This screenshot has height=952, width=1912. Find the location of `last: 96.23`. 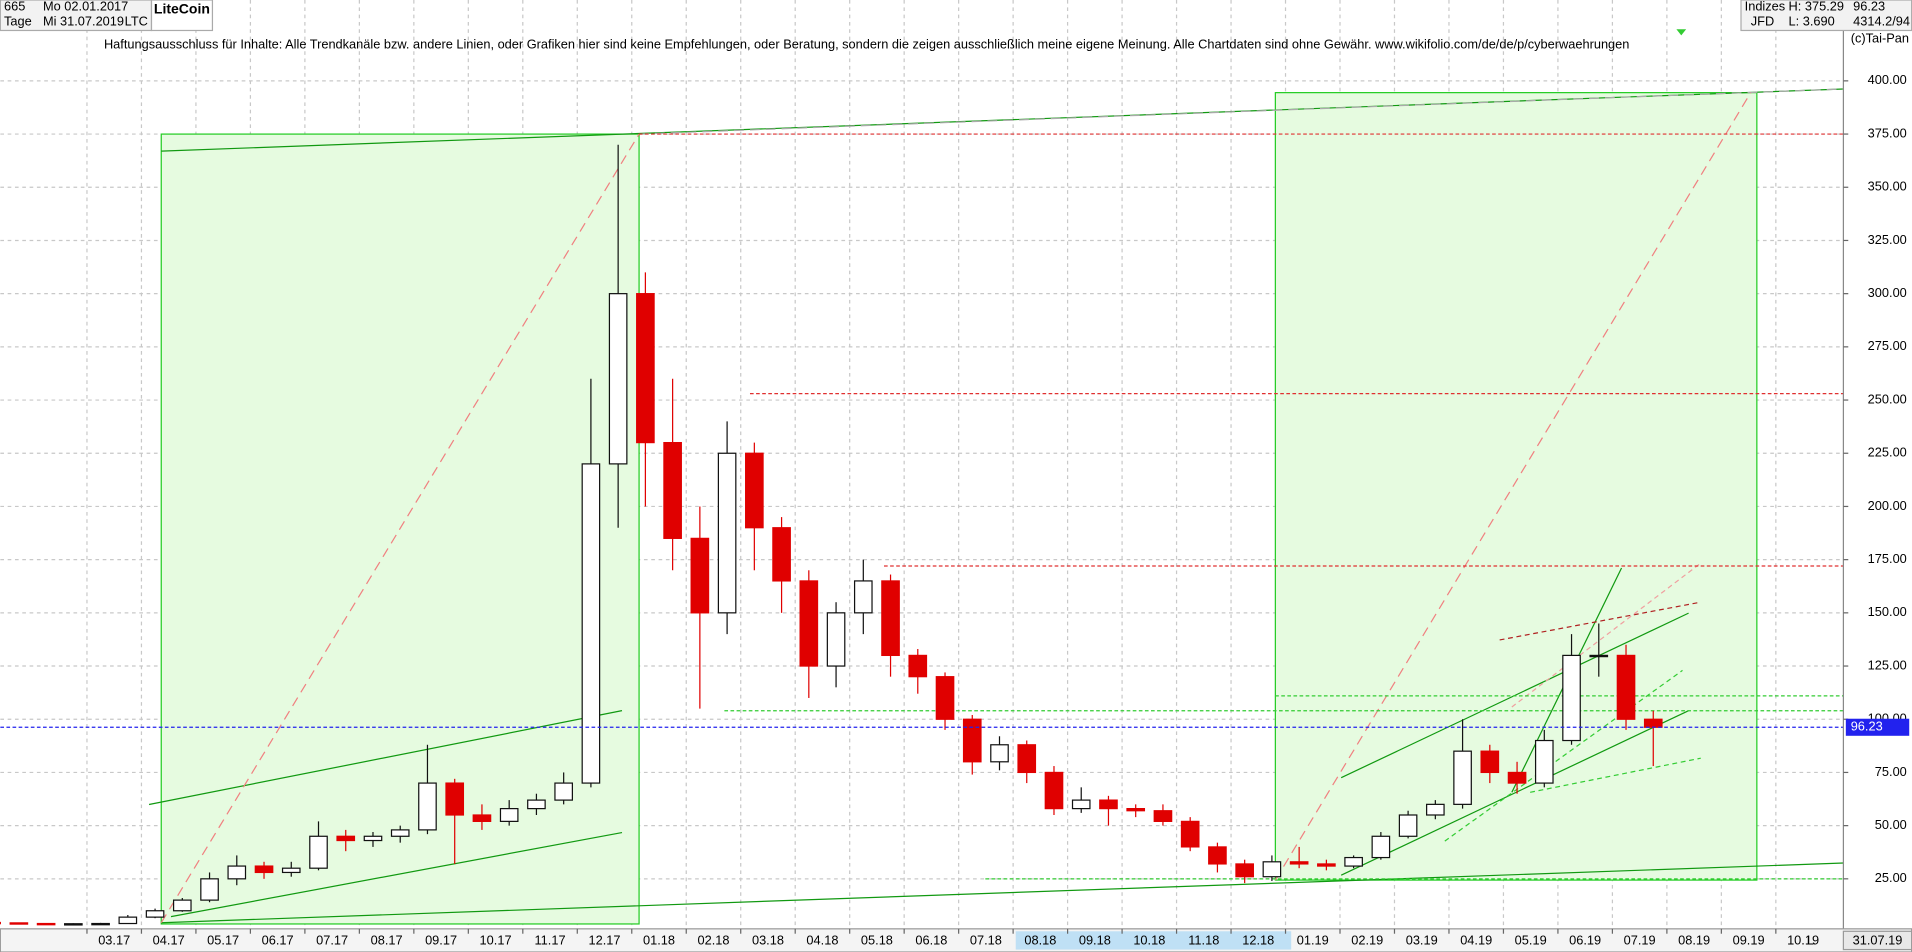

last: 96.23 is located at coordinates (1869, 7).